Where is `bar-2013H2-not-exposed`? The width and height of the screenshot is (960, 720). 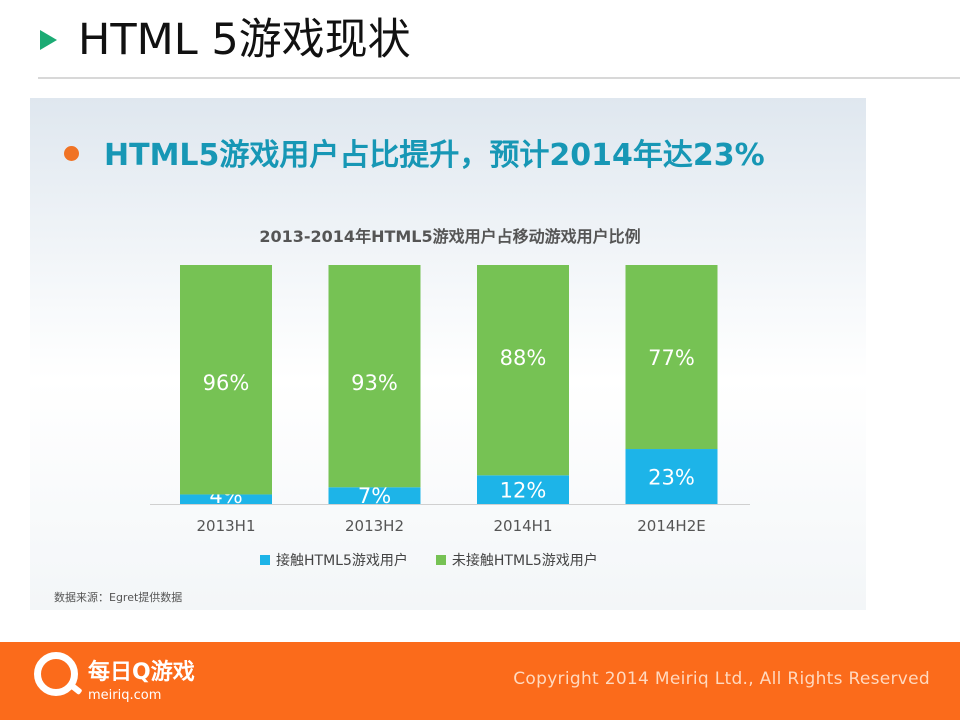
bar-2013H2-not-exposed is located at coordinates (374, 376).